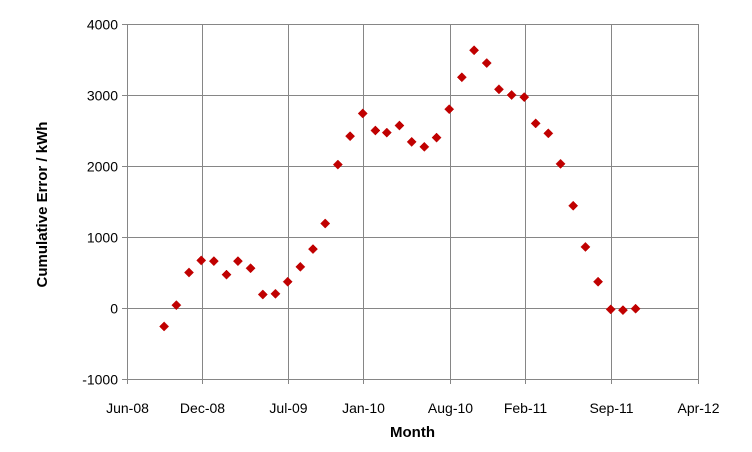 Image resolution: width=752 pixels, height=452 pixels. Describe the element at coordinates (450, 408) in the screenshot. I see `x-tick-label: Aug-10` at that location.